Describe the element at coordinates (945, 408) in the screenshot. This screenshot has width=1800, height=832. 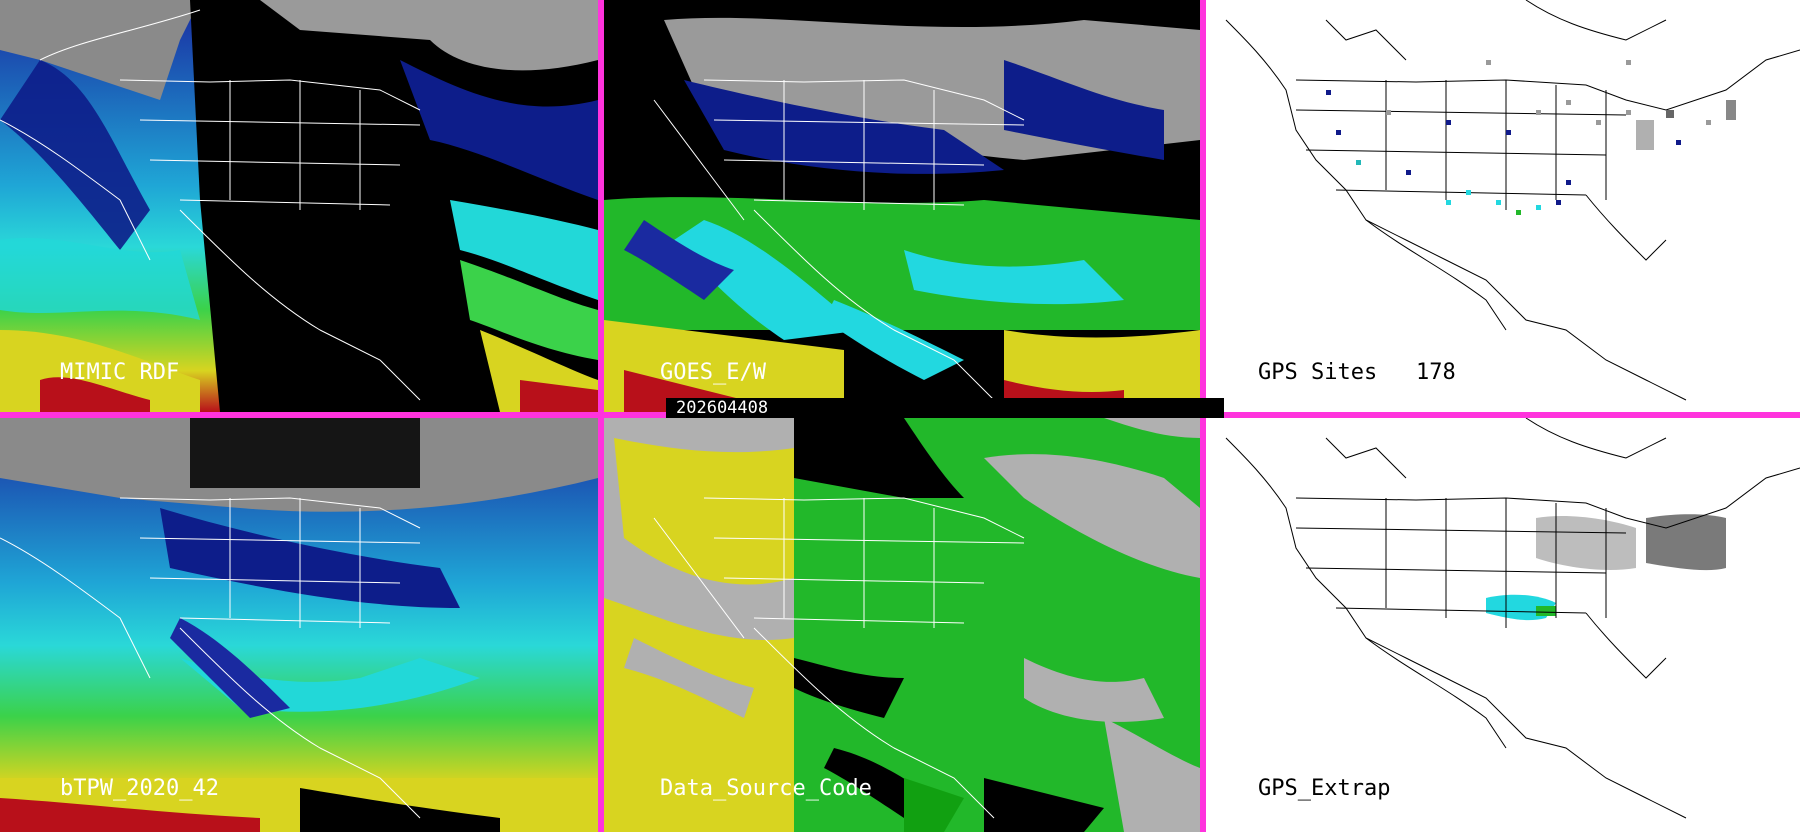
I see `timestamp-bar: 202604408` at that location.